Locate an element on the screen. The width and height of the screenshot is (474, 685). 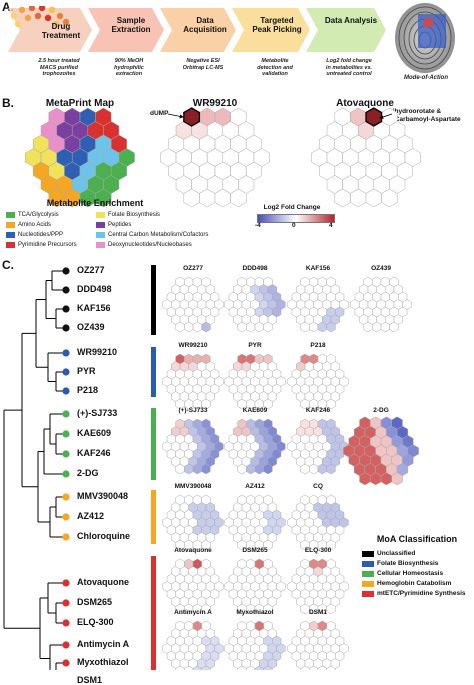
small-map-label: WR99210 is located at coordinates (193, 345).